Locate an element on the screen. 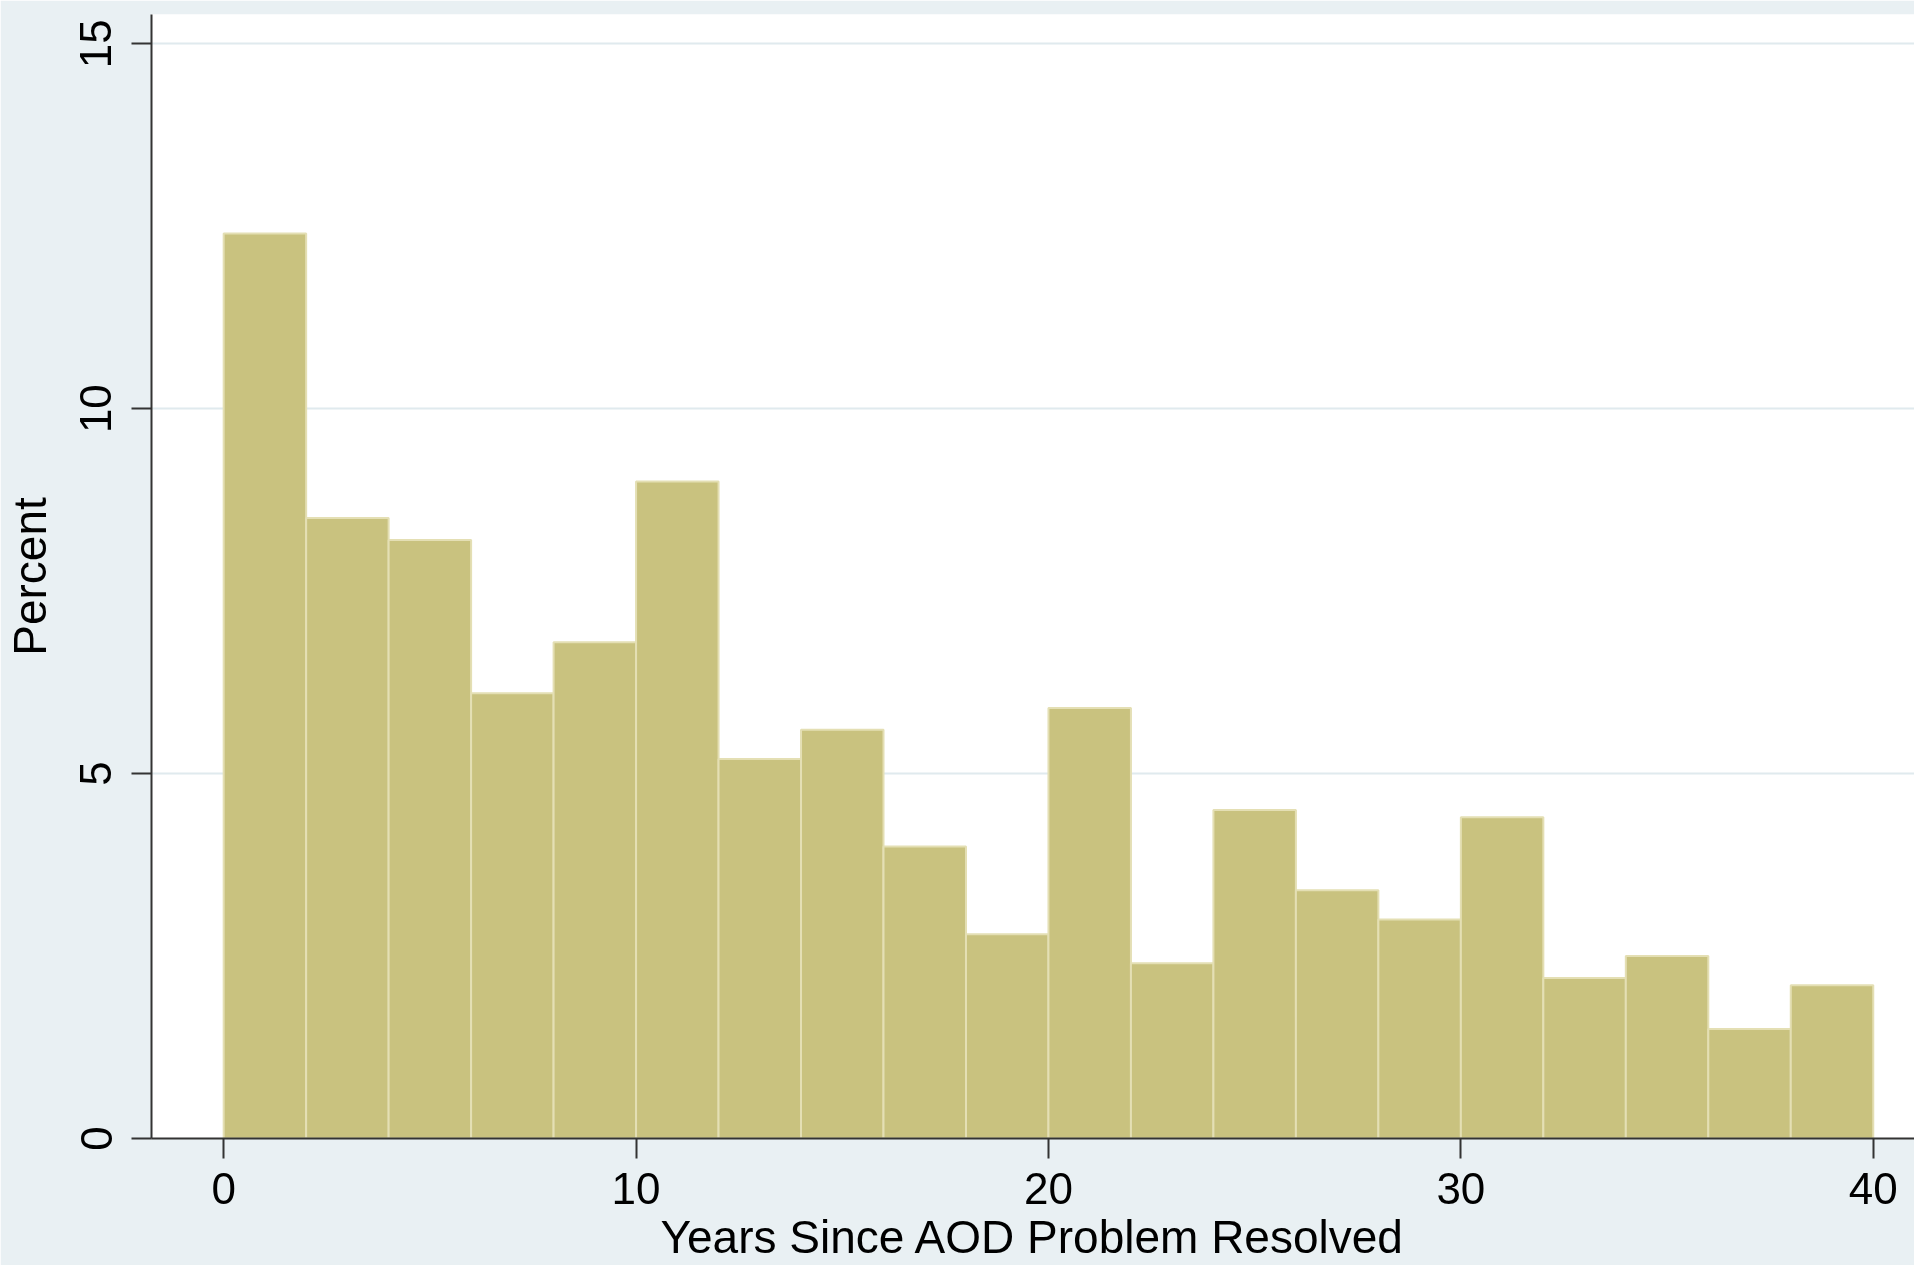 This screenshot has width=1914, height=1265. x-tick-label: 10 is located at coordinates (636, 1188).